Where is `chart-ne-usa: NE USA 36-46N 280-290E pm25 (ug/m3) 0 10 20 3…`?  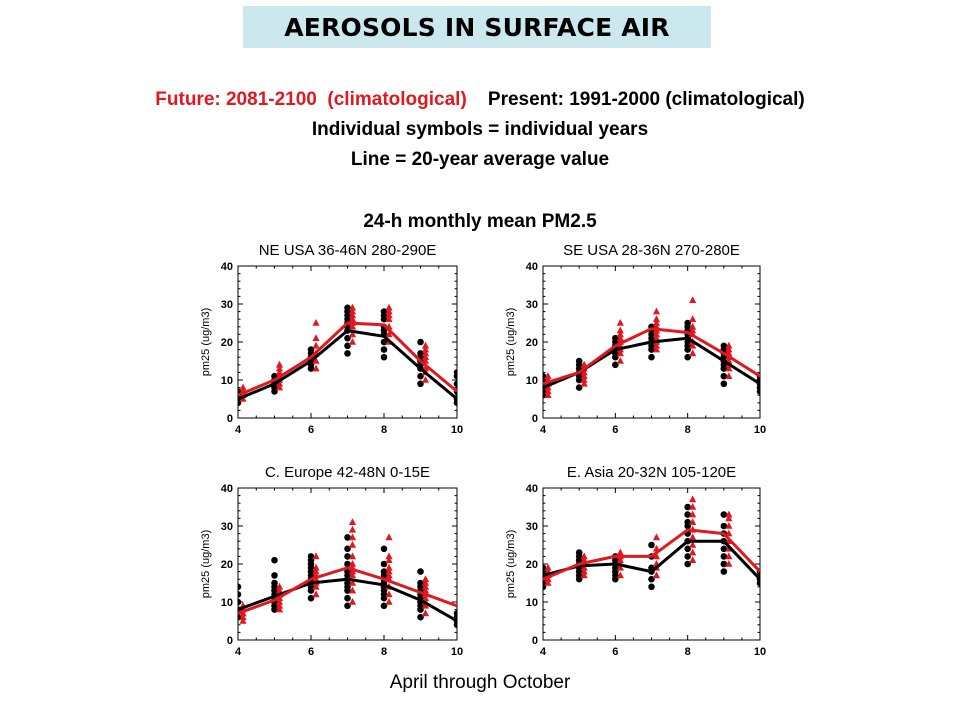
chart-ne-usa: NE USA 36-46N 280-290E pm25 (ug/m3) 0 10 20 3… is located at coordinates (331, 339).